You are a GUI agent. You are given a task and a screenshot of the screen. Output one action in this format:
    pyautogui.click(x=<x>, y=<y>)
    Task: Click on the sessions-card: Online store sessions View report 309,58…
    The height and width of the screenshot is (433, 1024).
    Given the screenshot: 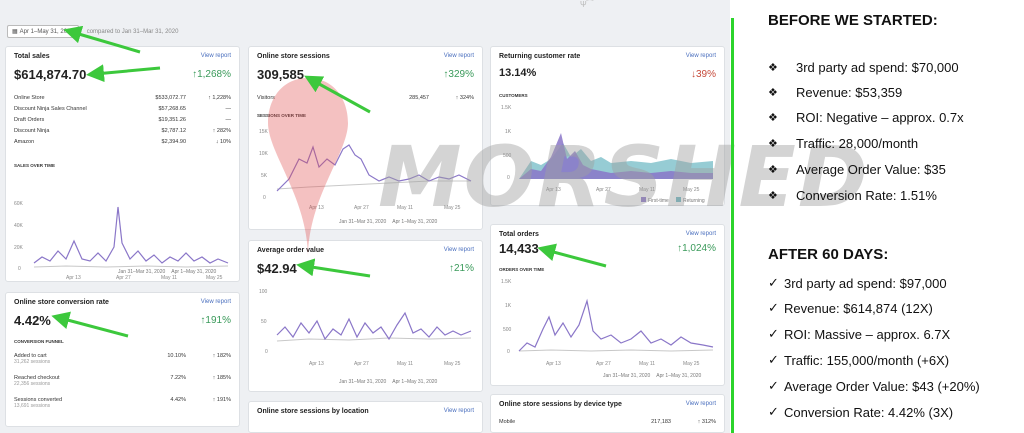 What is the action you would take?
    pyautogui.click(x=365, y=138)
    